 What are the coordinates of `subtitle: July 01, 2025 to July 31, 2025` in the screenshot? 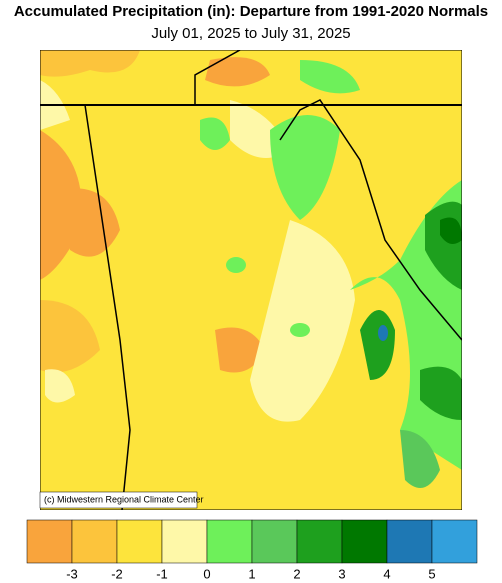 It's located at (250, 33).